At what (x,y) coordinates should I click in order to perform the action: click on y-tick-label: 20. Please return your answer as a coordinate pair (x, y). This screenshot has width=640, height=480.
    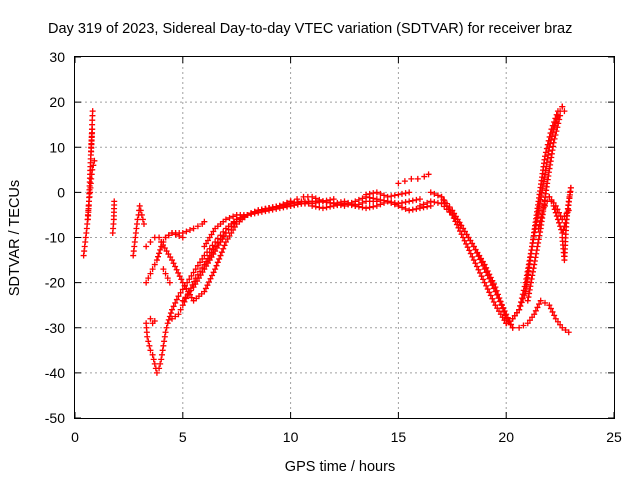
    Looking at the image, I should click on (57, 102).